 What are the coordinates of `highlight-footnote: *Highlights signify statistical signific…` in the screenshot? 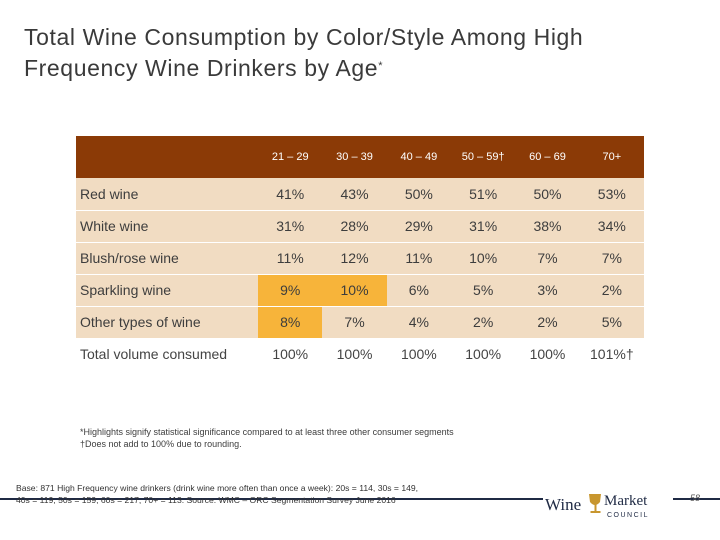 It's located at (267, 432).